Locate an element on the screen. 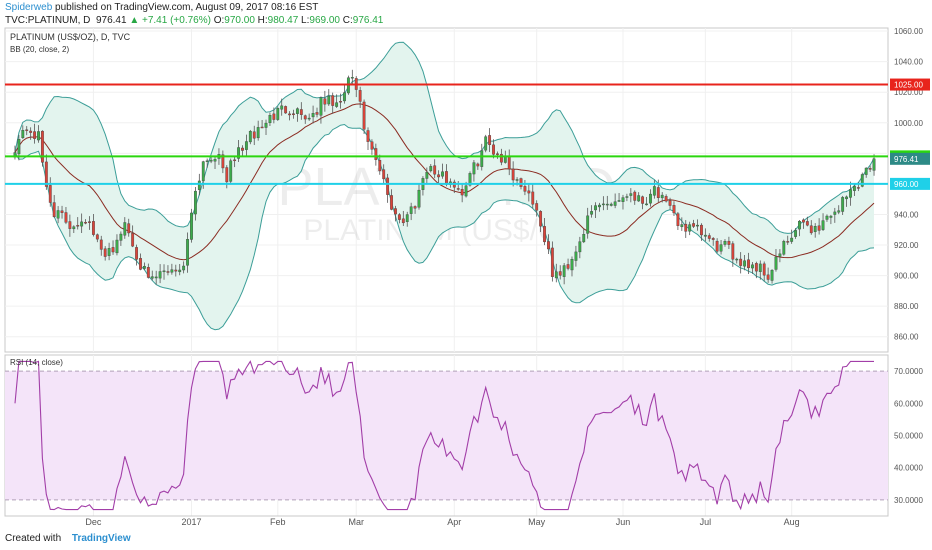 Image resolution: width=932 pixels, height=550 pixels. tradingview-logo: TradingView is located at coordinates (101, 538).